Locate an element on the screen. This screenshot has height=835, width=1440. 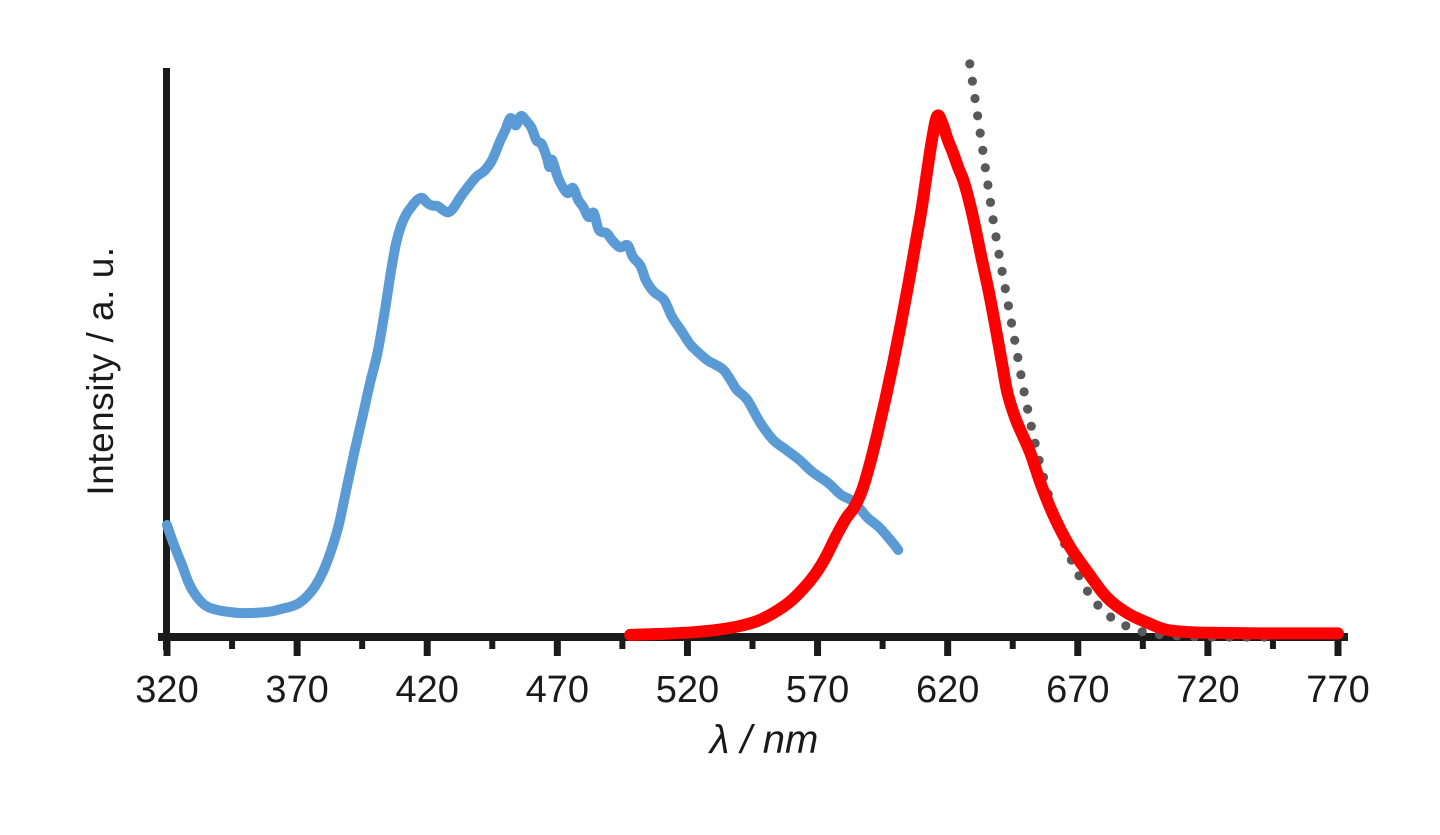
x-tick-label: 620 is located at coordinates (947, 690).